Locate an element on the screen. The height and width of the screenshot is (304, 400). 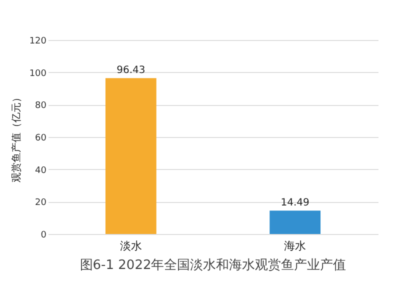
y-tick-label: 60 is located at coordinates (41, 139).